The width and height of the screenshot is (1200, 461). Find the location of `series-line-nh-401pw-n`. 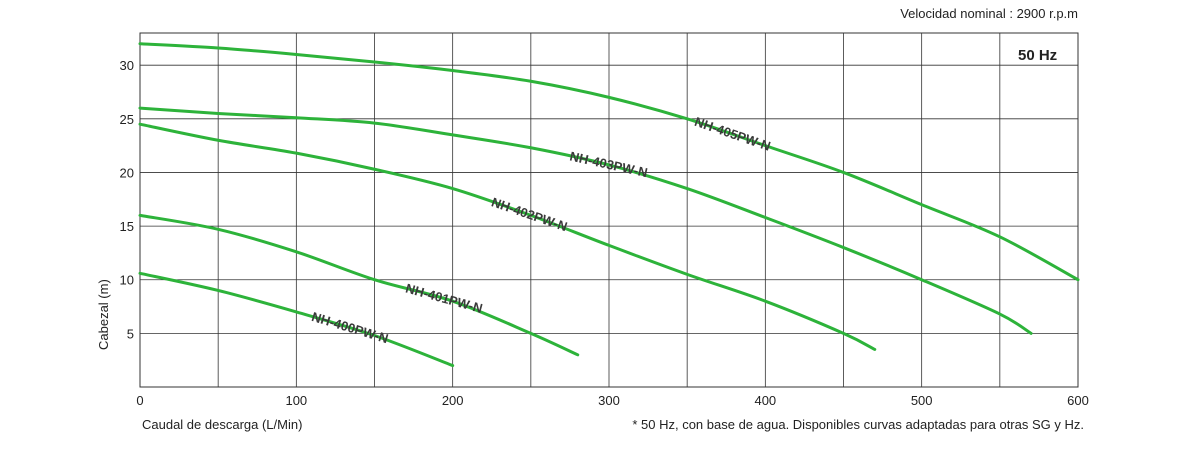

series-line-nh-401pw-n is located at coordinates (359, 285).